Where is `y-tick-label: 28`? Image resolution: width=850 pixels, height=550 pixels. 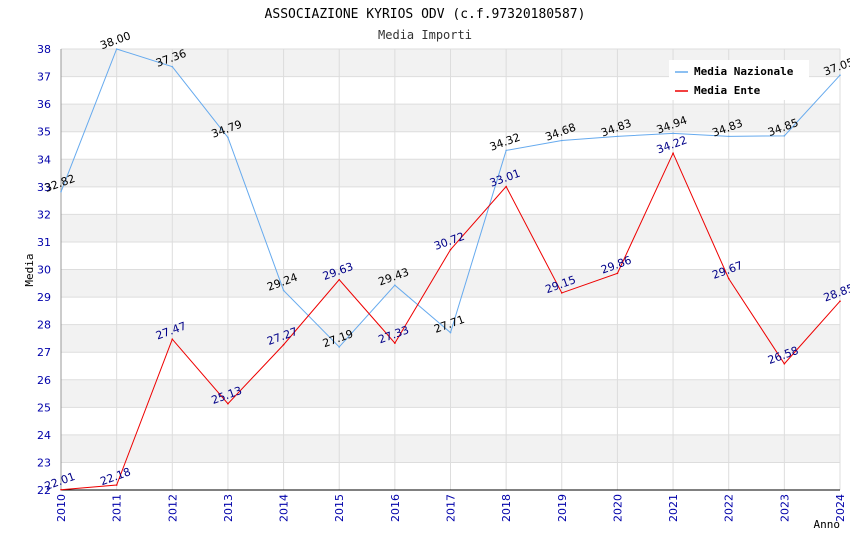
y-tick-label: 28 is located at coordinates (44, 325).